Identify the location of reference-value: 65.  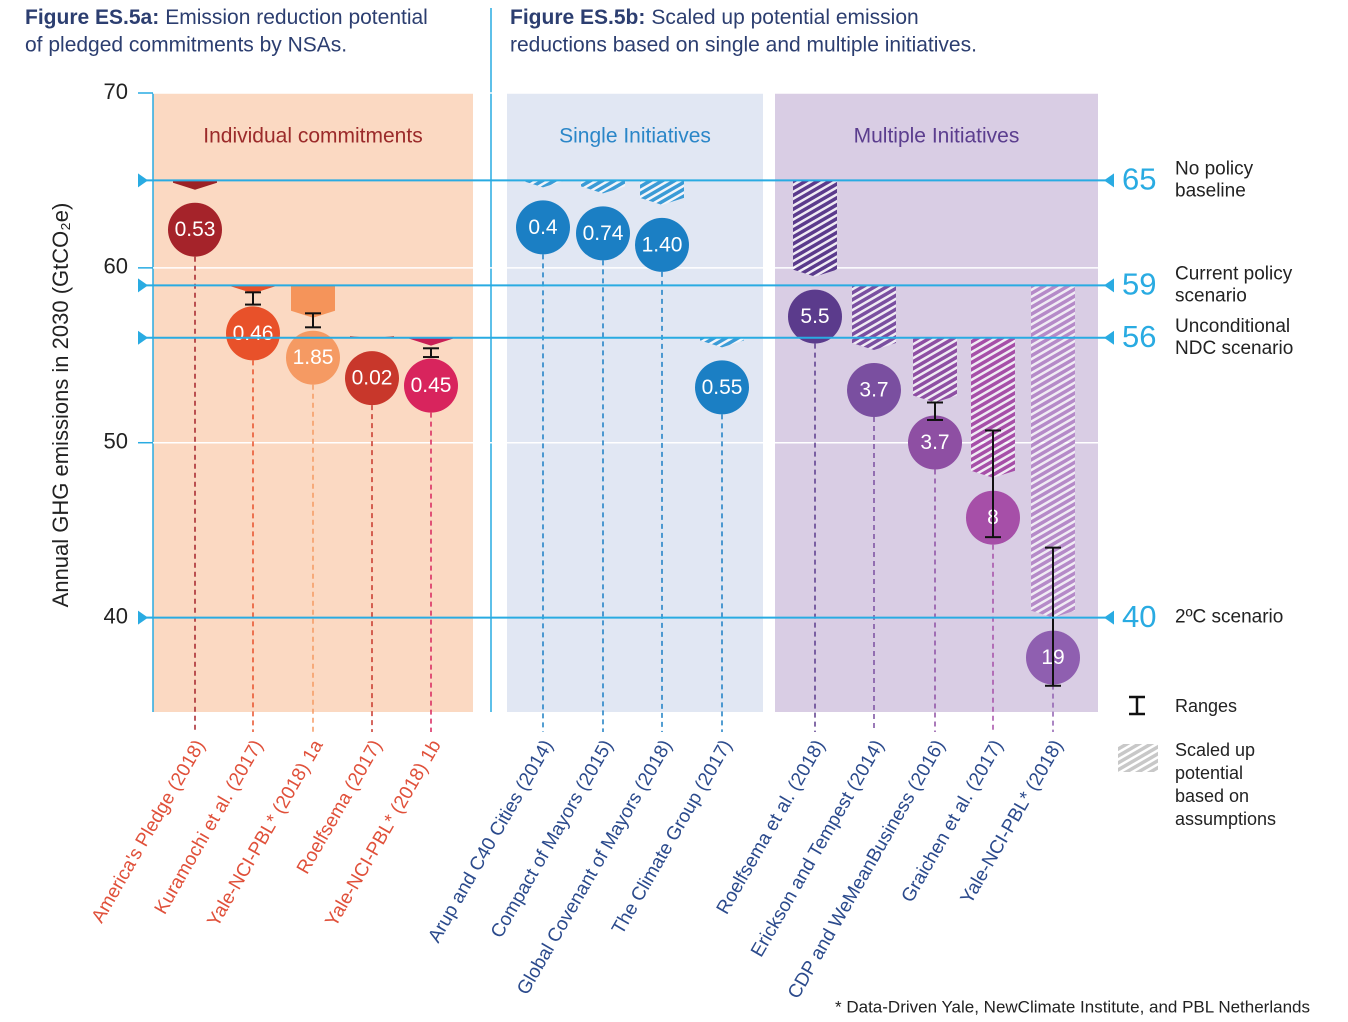
(1139, 179).